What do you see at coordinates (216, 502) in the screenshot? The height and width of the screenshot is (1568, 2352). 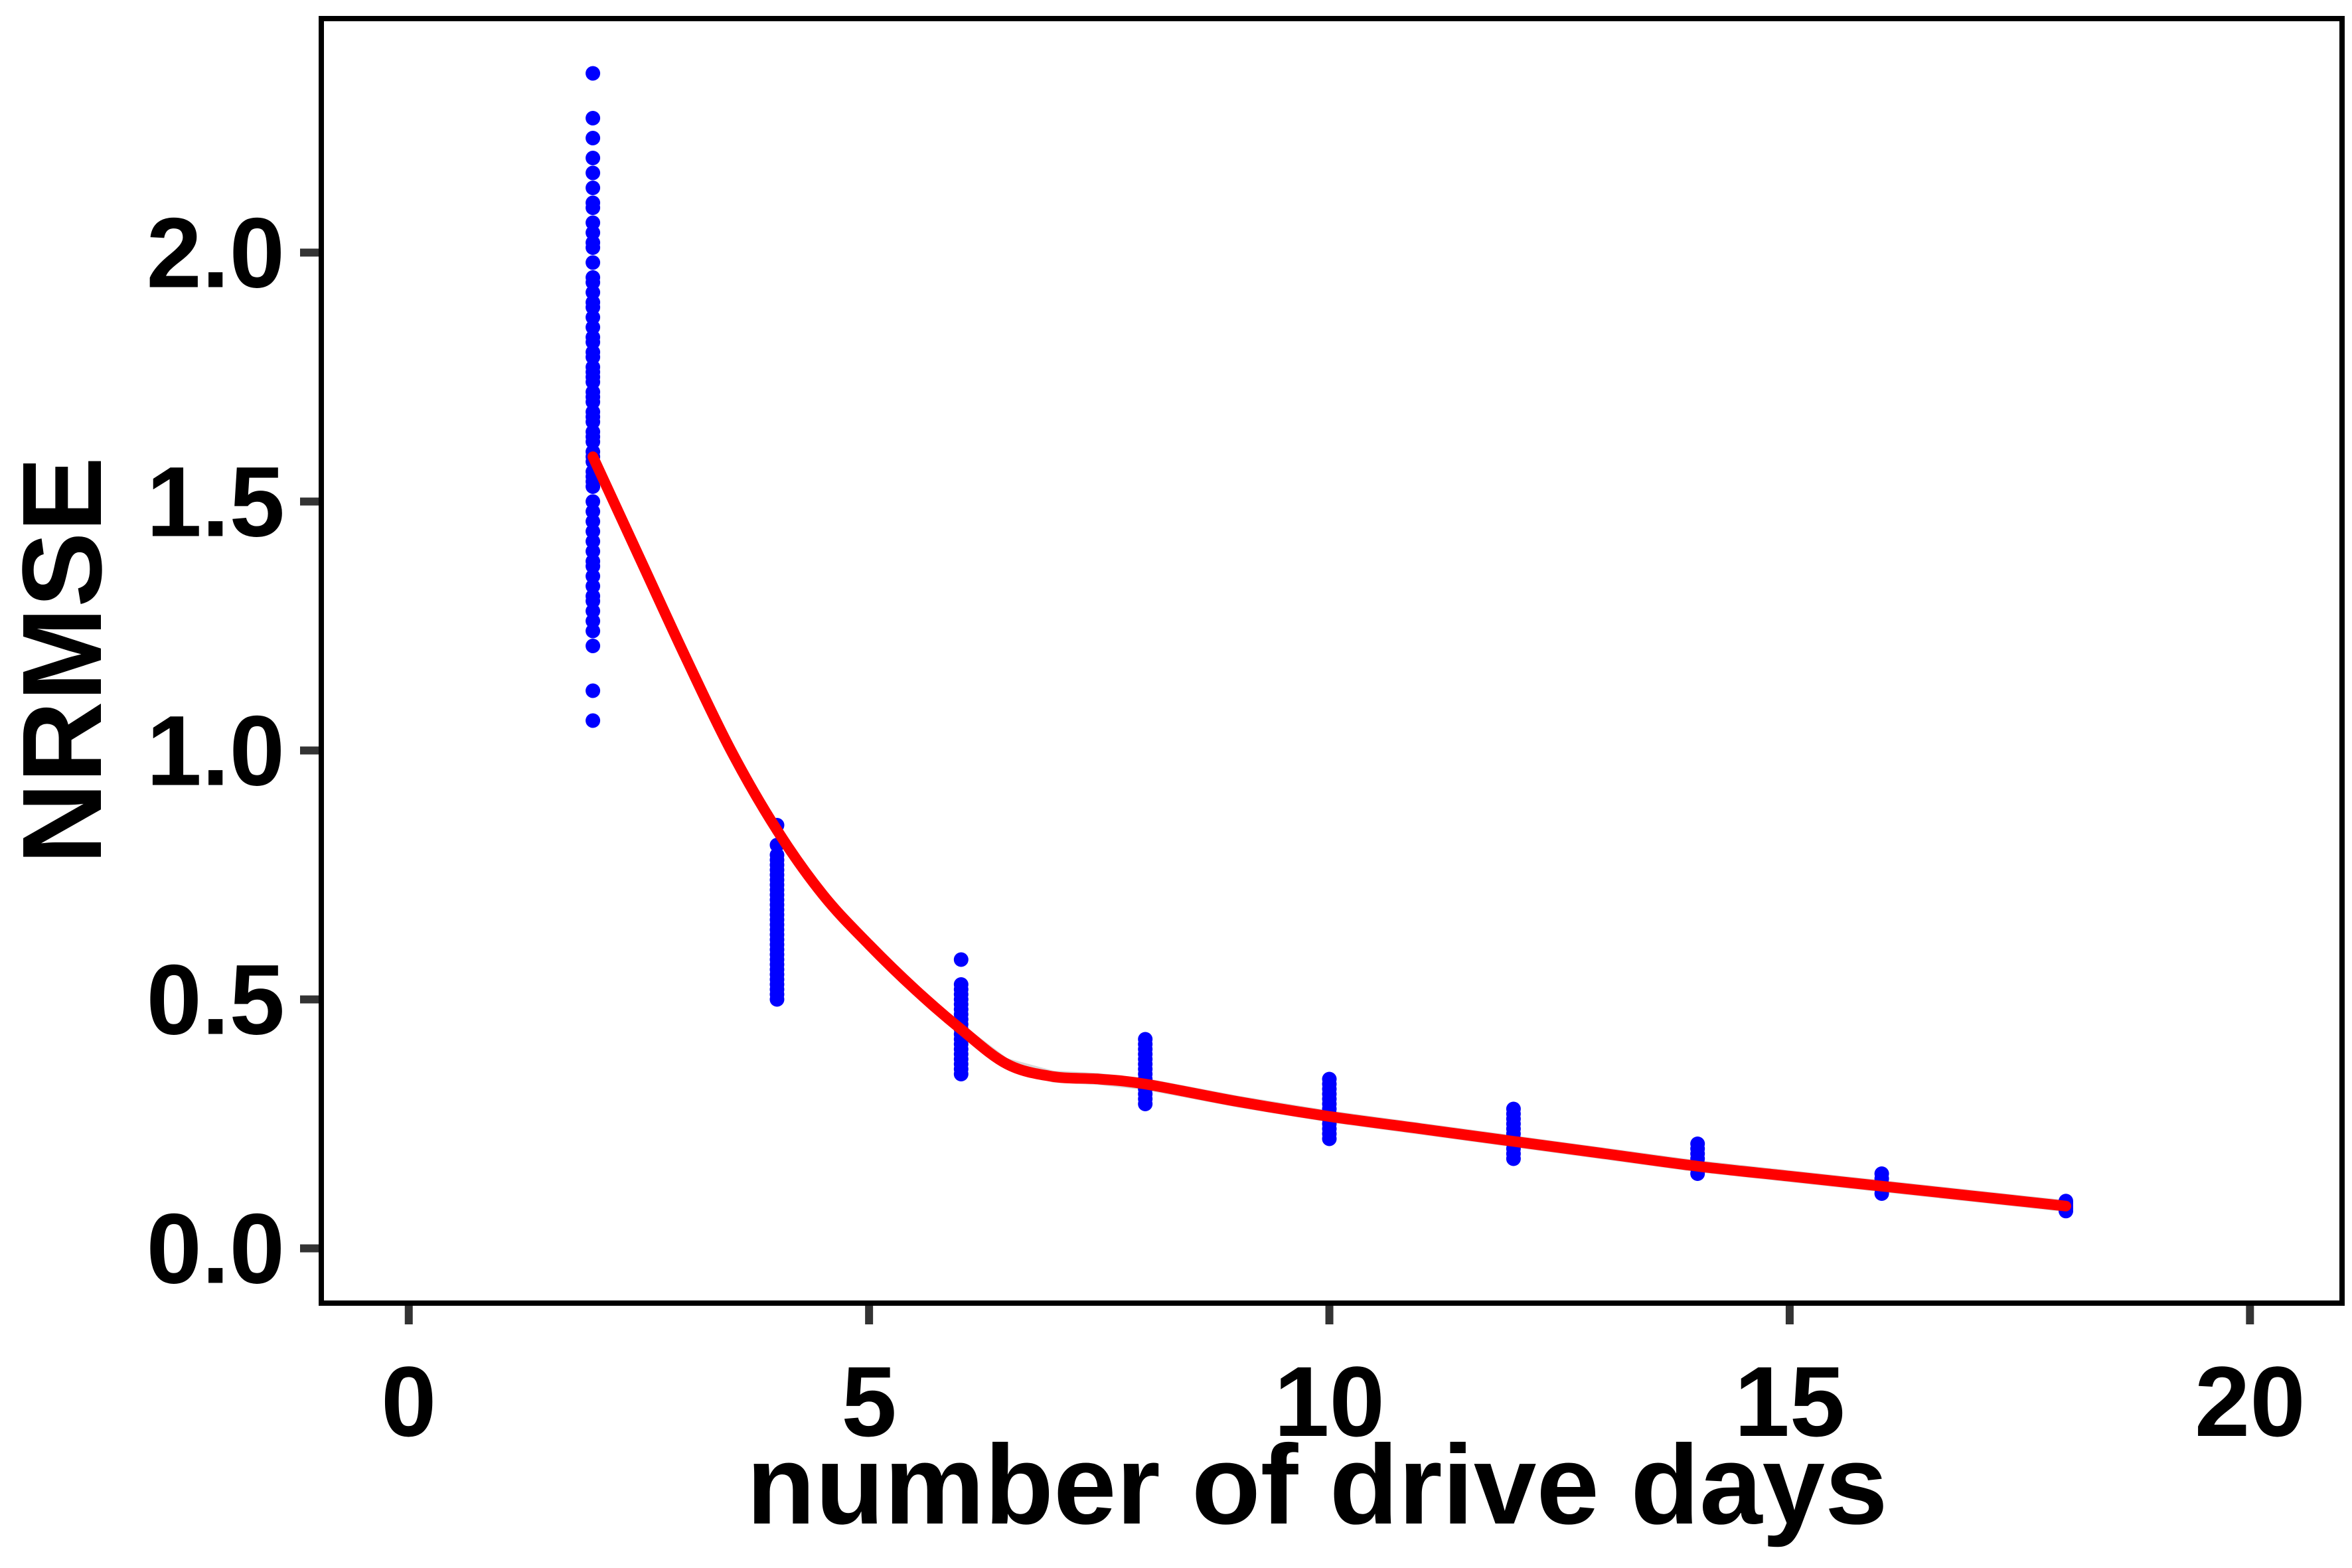 I see `y-tick-label: 1.5` at bounding box center [216, 502].